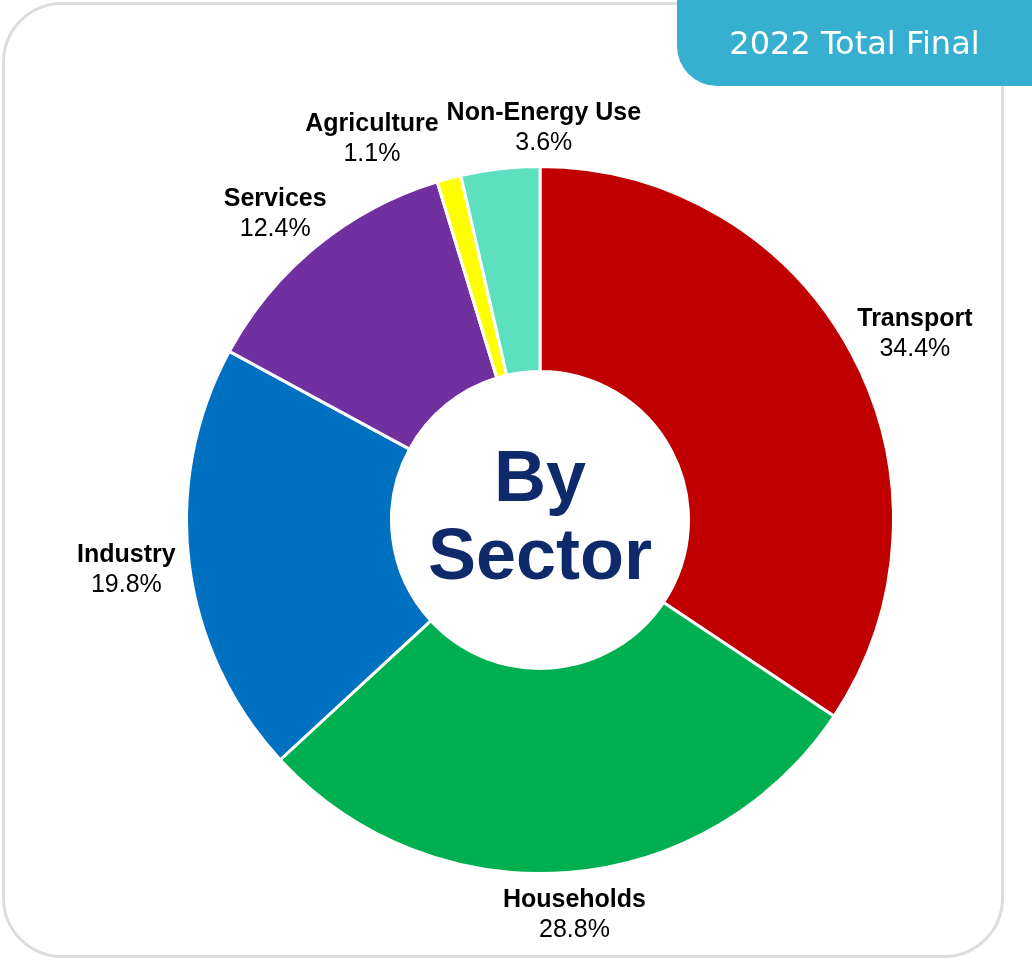 The width and height of the screenshot is (1032, 966). What do you see at coordinates (574, 928) in the screenshot?
I see `data-label: 28.8%` at bounding box center [574, 928].